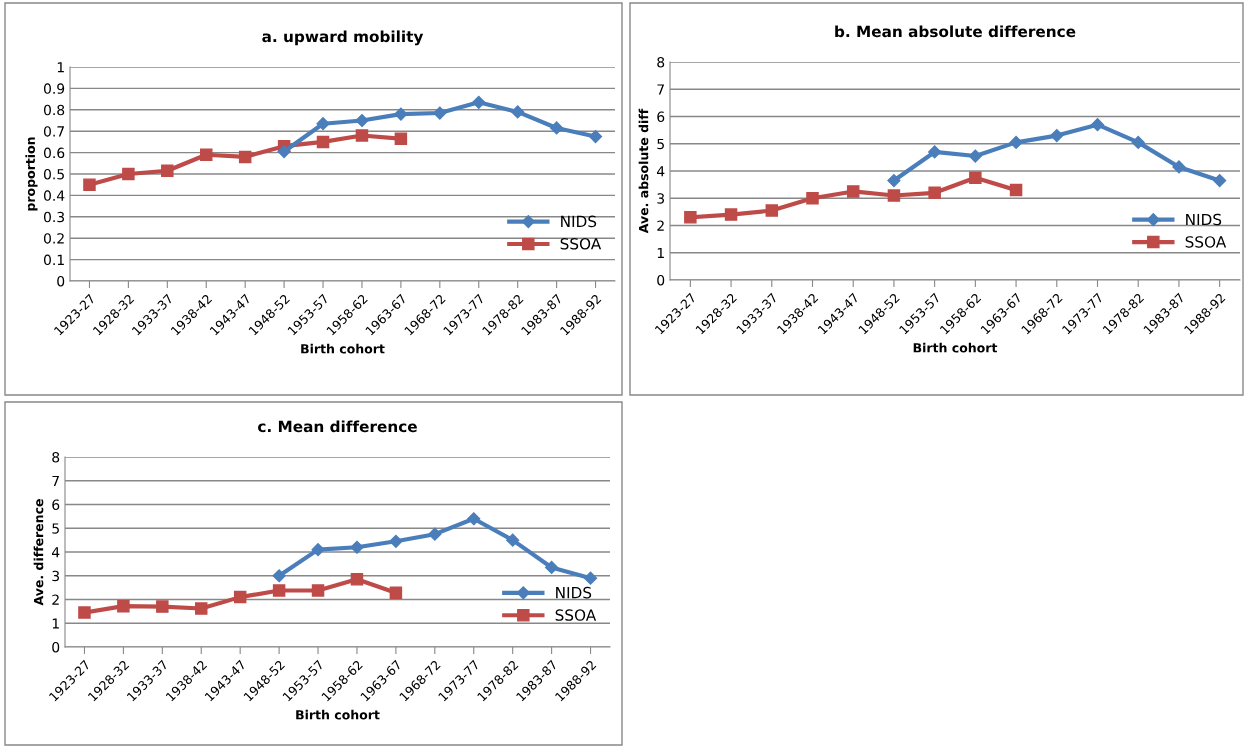 This screenshot has width=1249, height=746. Describe the element at coordinates (31, 174) in the screenshot. I see `y-axis-title: proportion` at that location.